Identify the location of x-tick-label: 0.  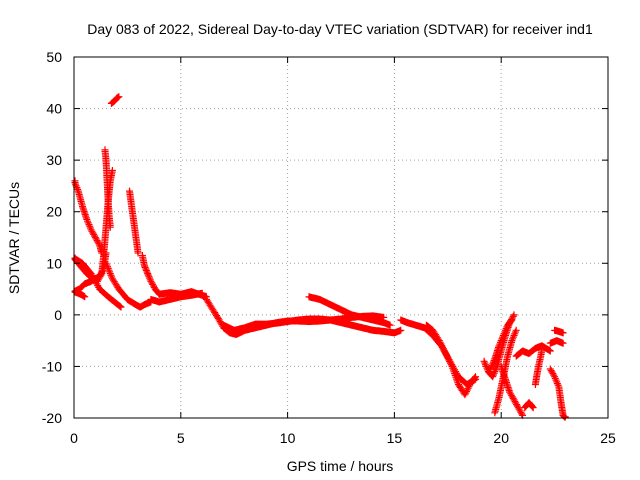
(74, 438).